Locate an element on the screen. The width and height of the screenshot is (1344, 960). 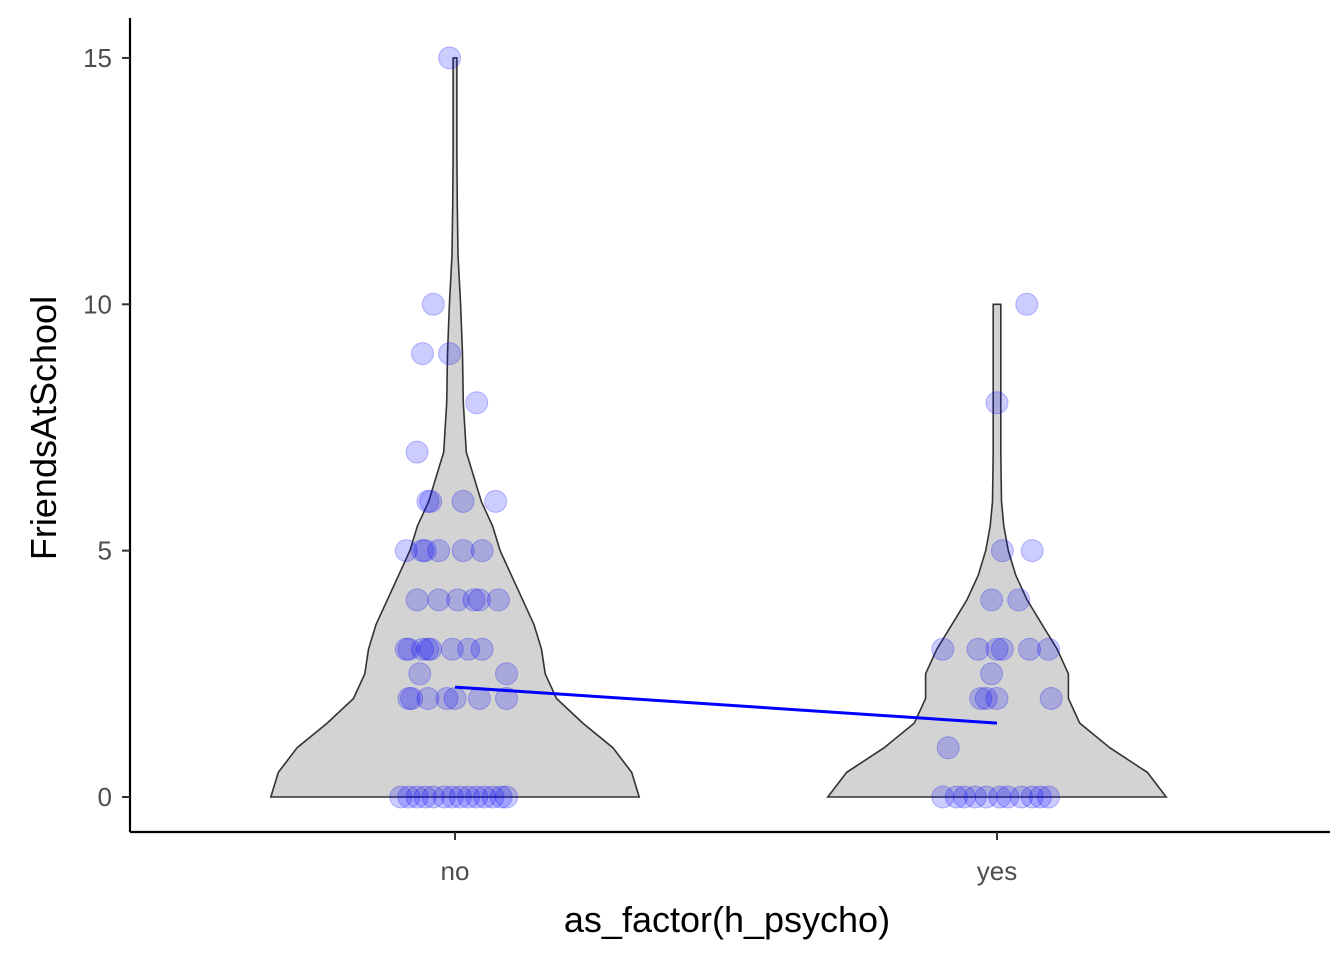
y-tick-label: 5 is located at coordinates (105, 551).